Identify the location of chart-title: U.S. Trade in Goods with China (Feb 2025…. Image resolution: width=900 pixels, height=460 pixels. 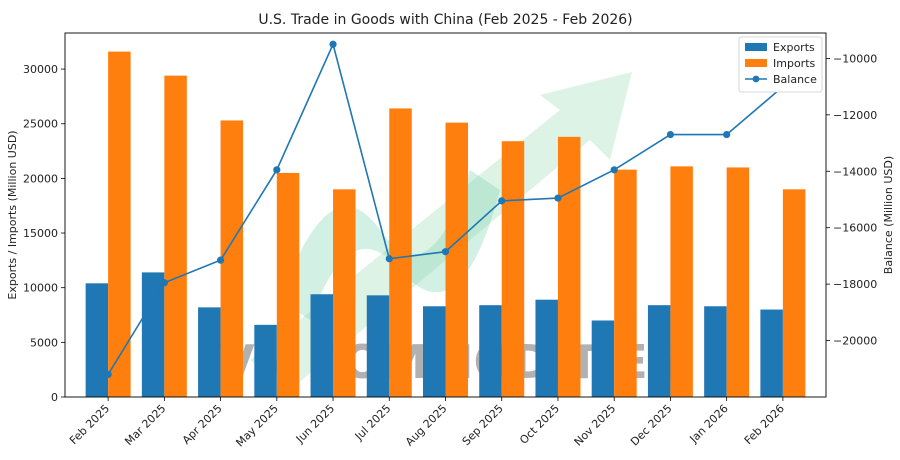
(445, 20).